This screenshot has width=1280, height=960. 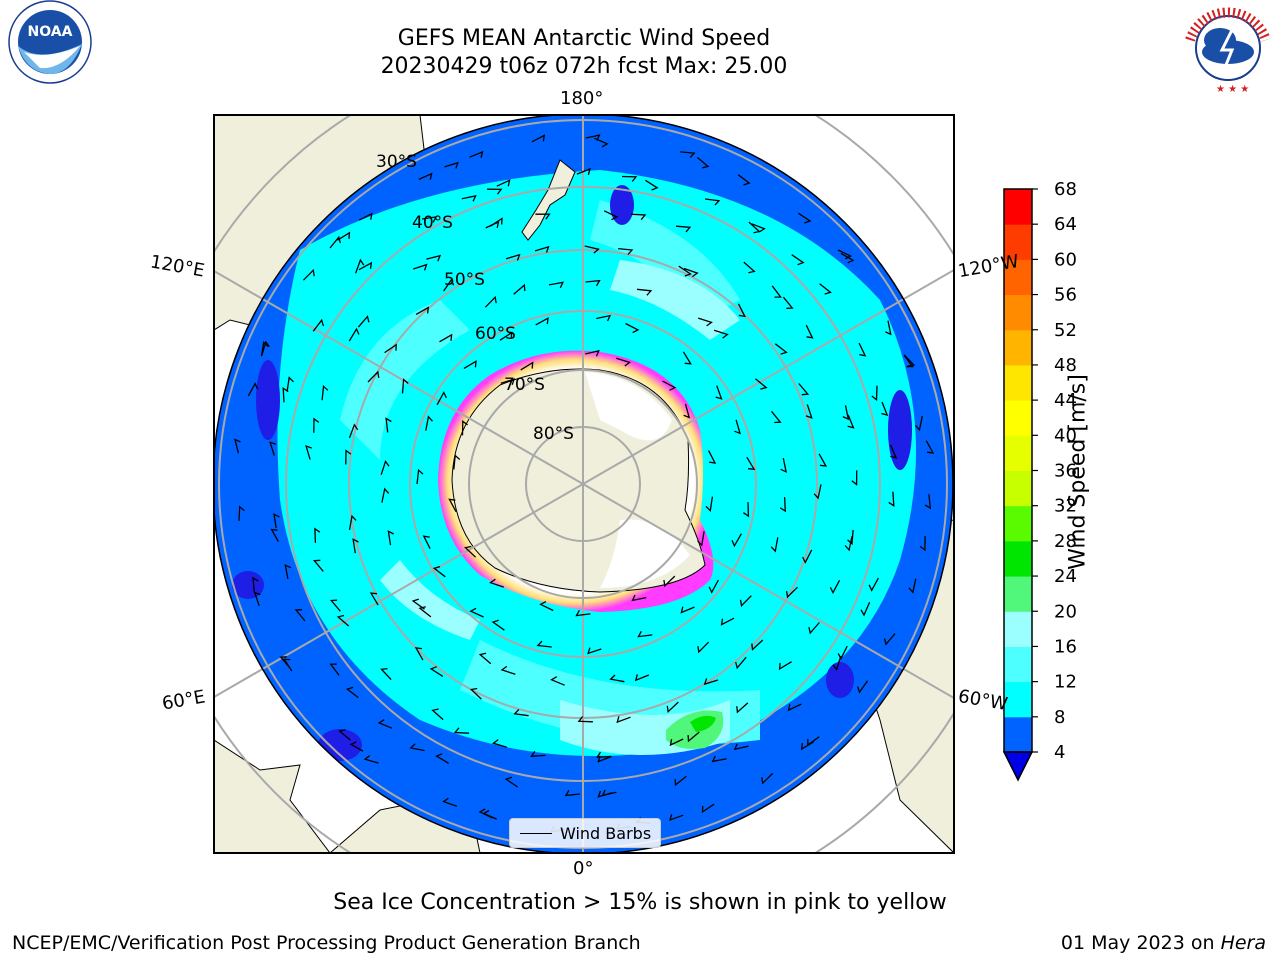 I want to click on lon-label-180: 180°, so click(x=582, y=98).